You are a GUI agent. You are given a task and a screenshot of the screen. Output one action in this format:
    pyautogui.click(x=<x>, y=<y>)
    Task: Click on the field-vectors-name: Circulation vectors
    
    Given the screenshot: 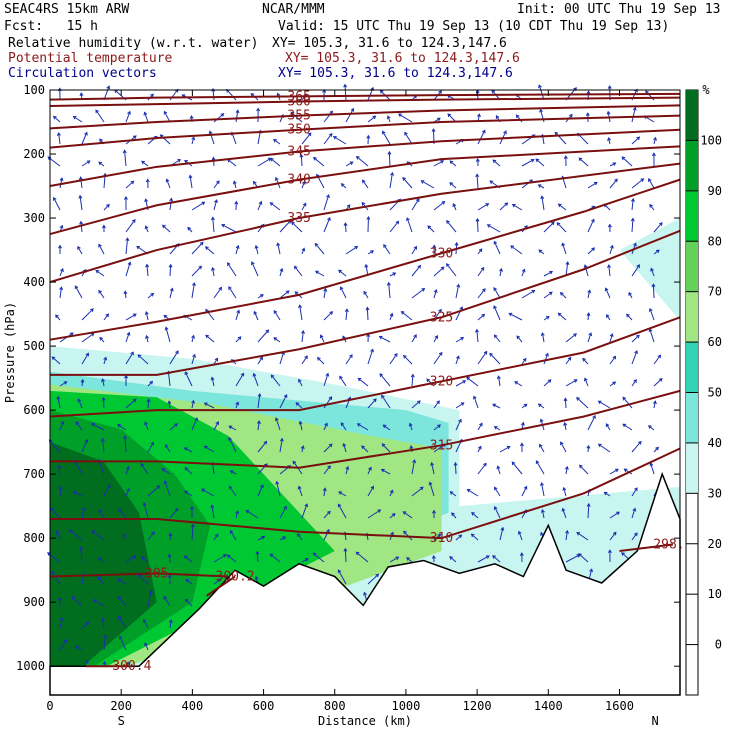 What is the action you would take?
    pyautogui.click(x=82, y=73)
    